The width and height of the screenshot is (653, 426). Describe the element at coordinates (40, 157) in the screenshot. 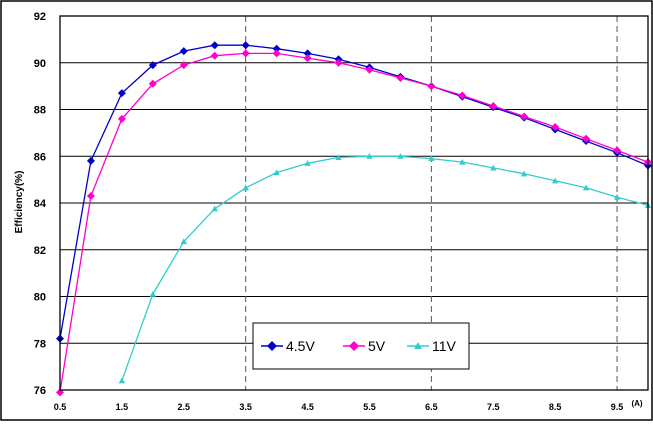

I see `y-tick-label: 86` at that location.